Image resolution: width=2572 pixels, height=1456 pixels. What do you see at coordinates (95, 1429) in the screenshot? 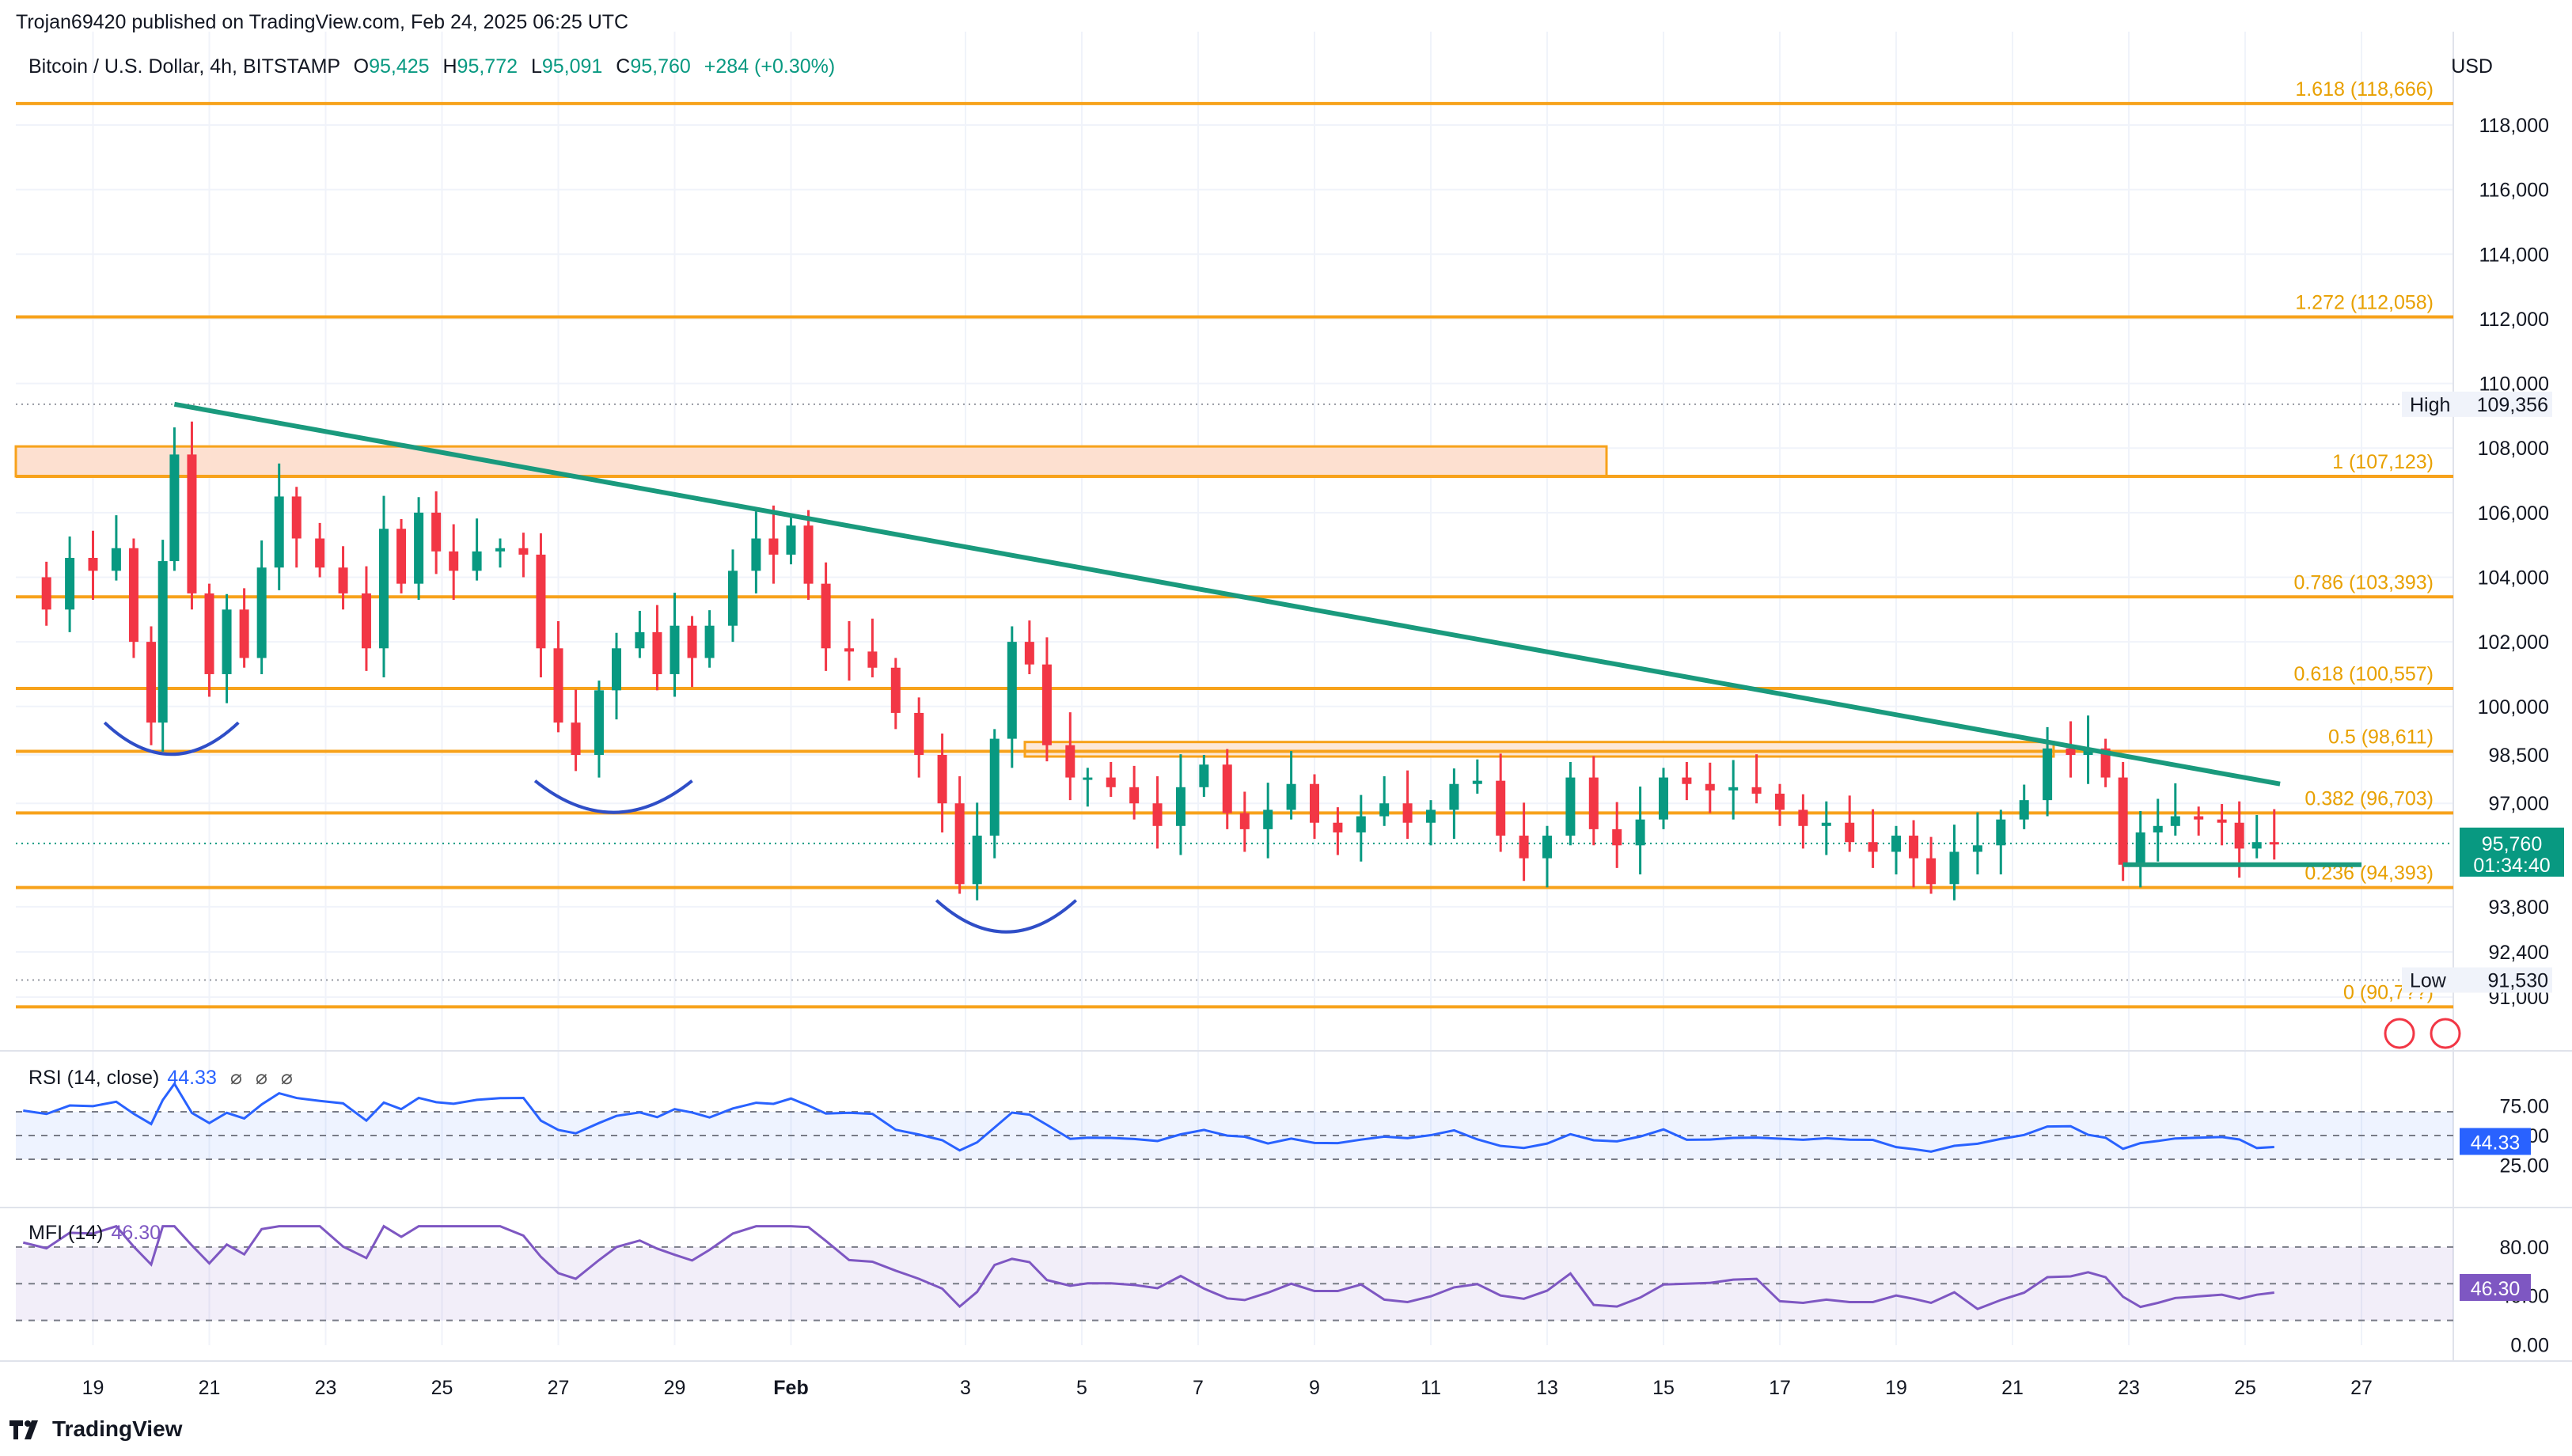
I see `tradingview-brand: TradingView` at bounding box center [95, 1429].